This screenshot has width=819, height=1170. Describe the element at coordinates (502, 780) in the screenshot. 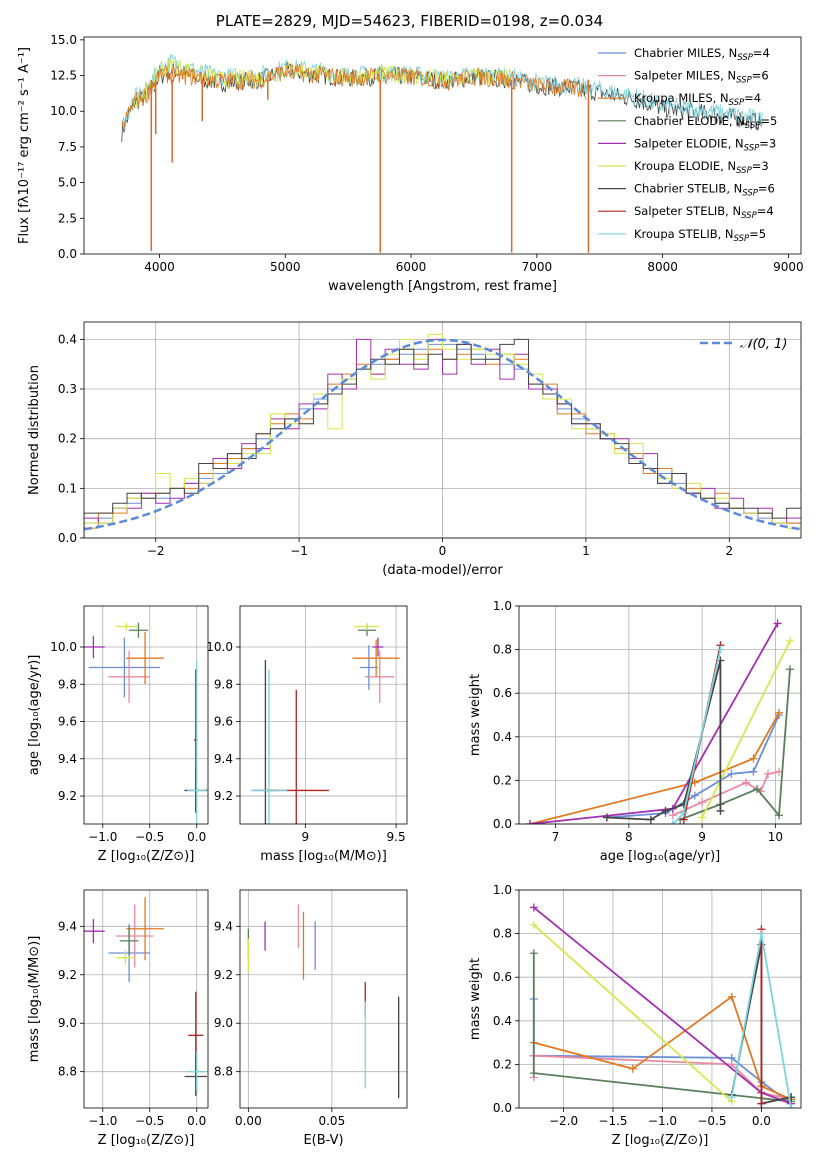

I see `y-tick-label: 0.2` at that location.